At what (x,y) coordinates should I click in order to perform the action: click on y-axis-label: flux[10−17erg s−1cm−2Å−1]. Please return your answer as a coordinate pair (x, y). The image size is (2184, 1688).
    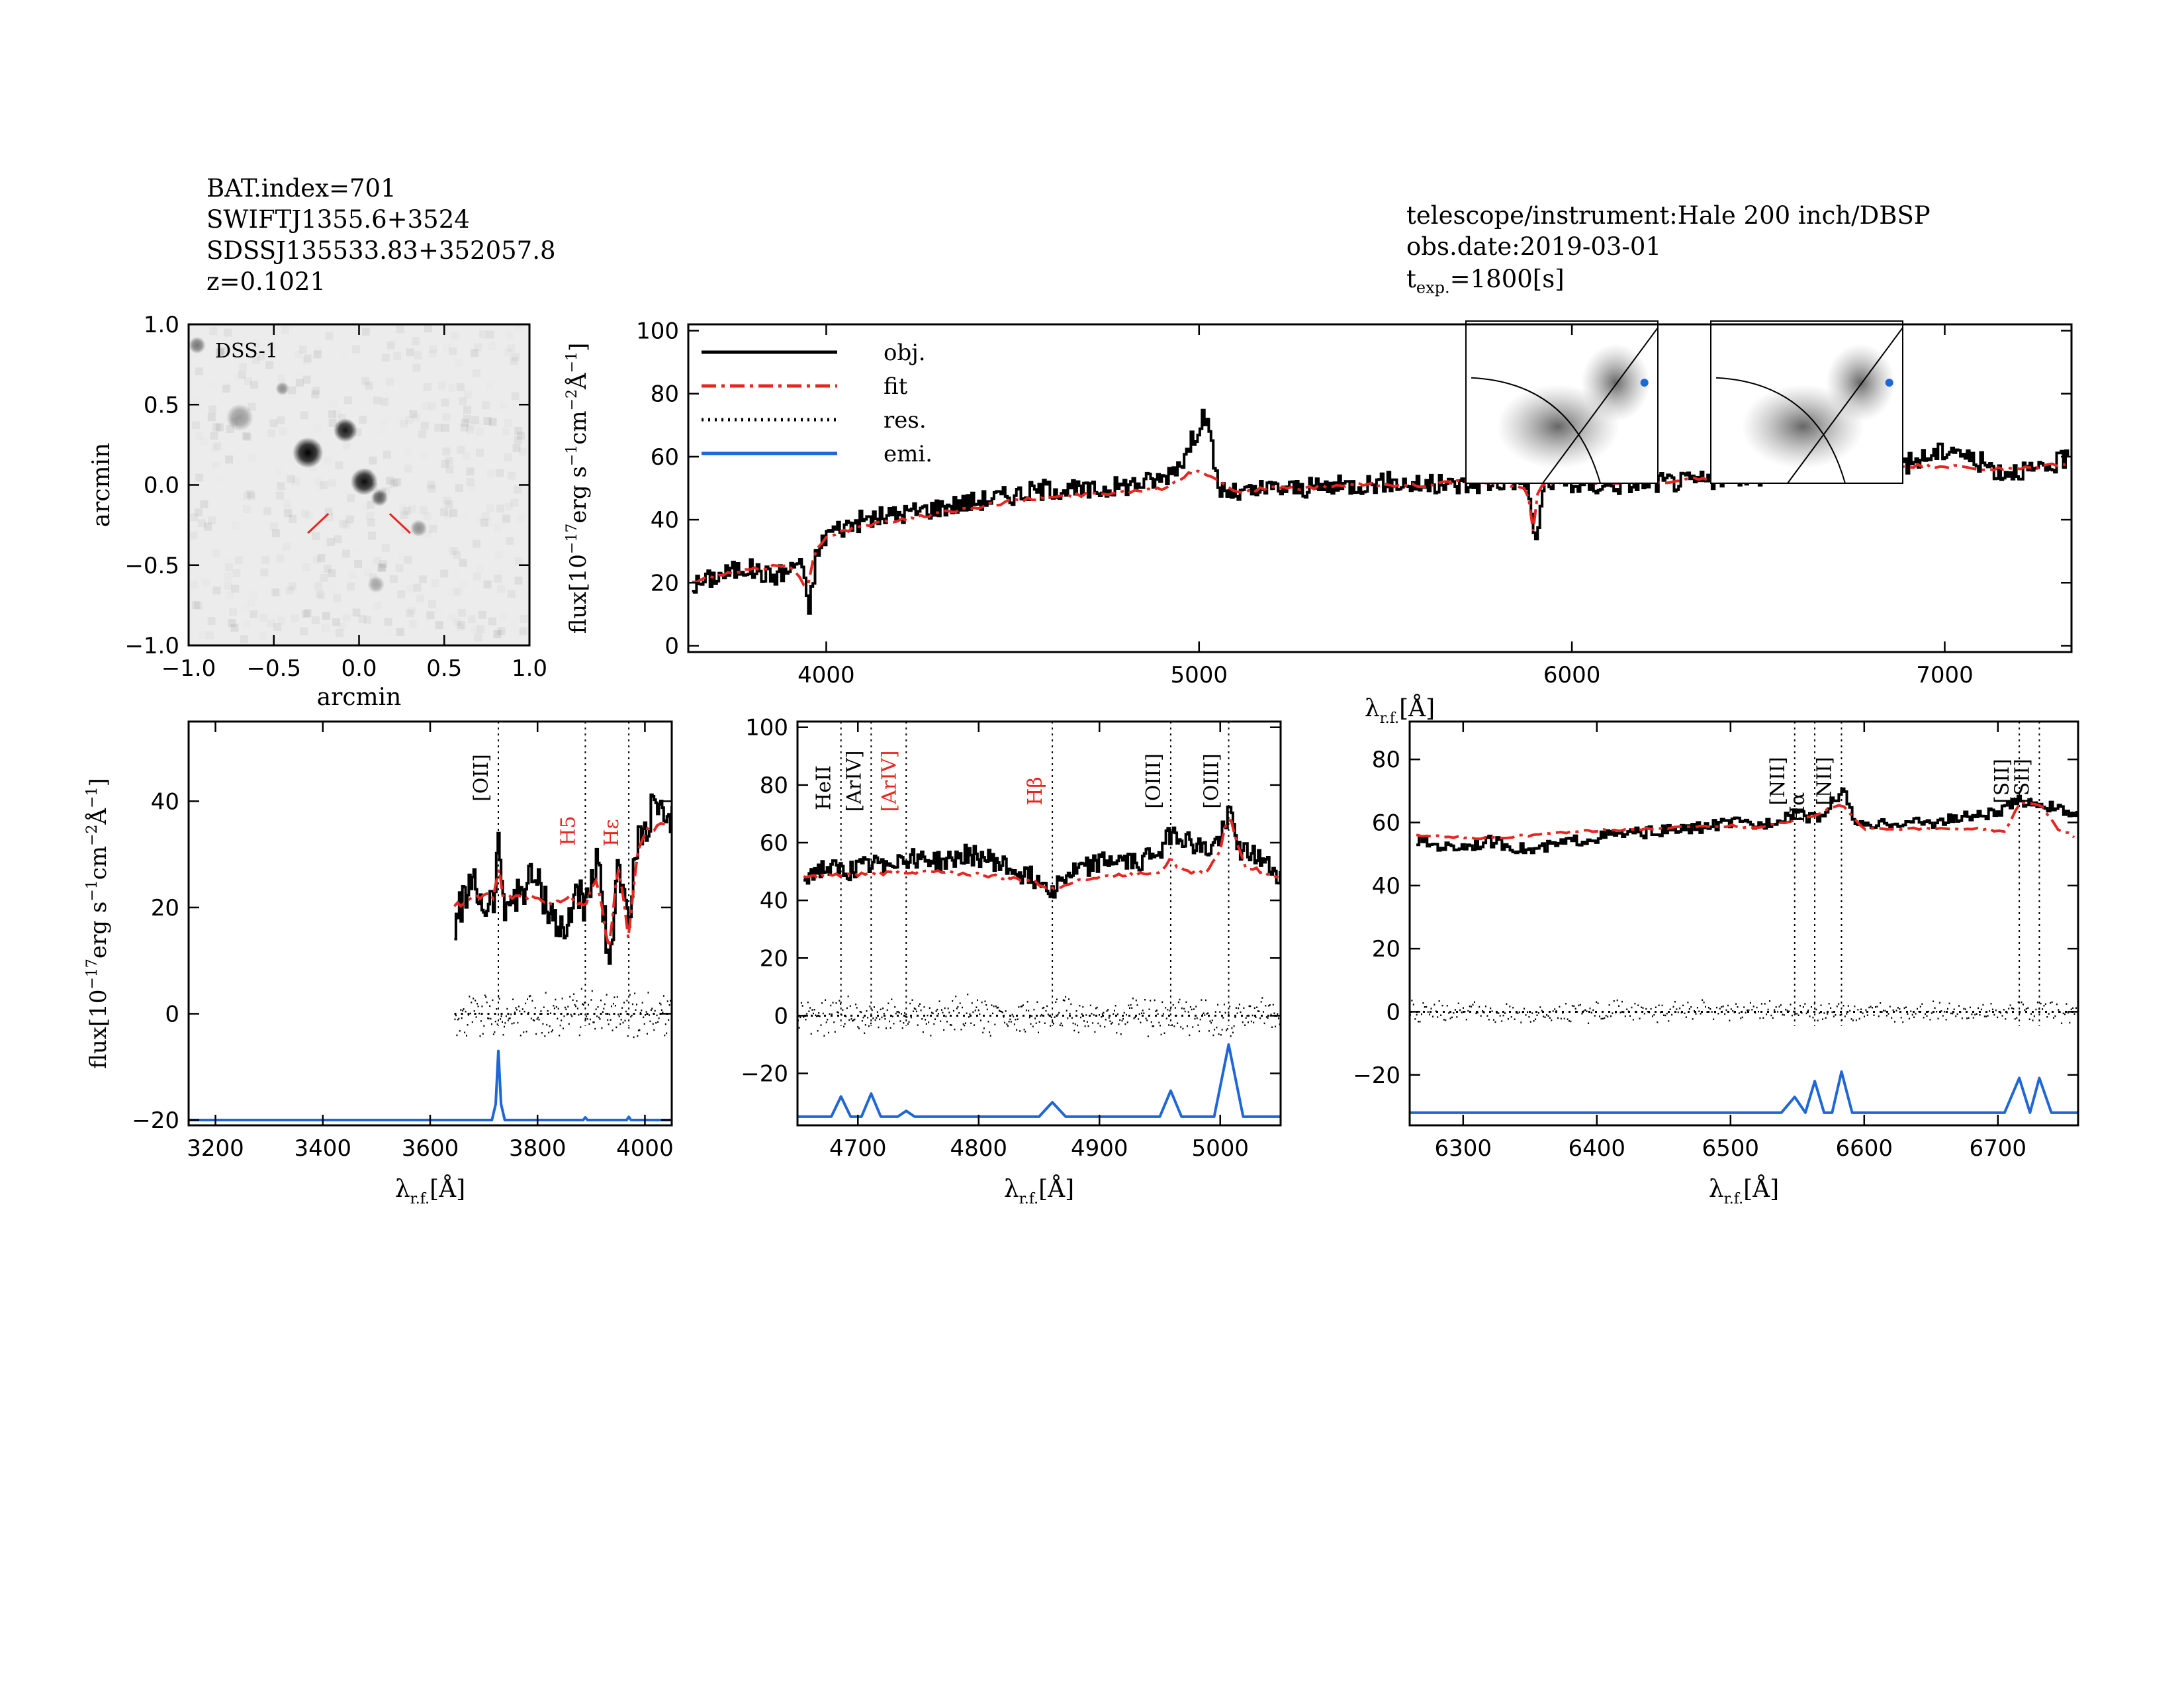
    Looking at the image, I should click on (578, 488).